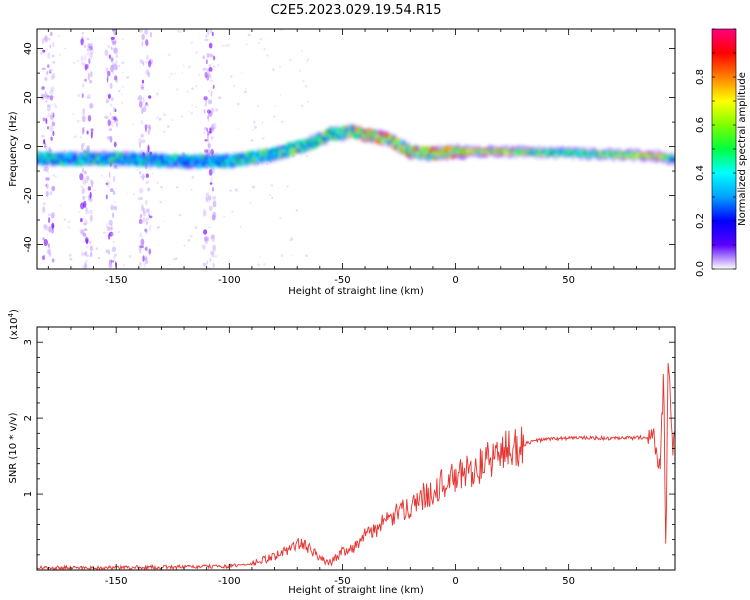  What do you see at coordinates (700, 269) in the screenshot?
I see `colorbar-tick-label: 0.0` at bounding box center [700, 269].